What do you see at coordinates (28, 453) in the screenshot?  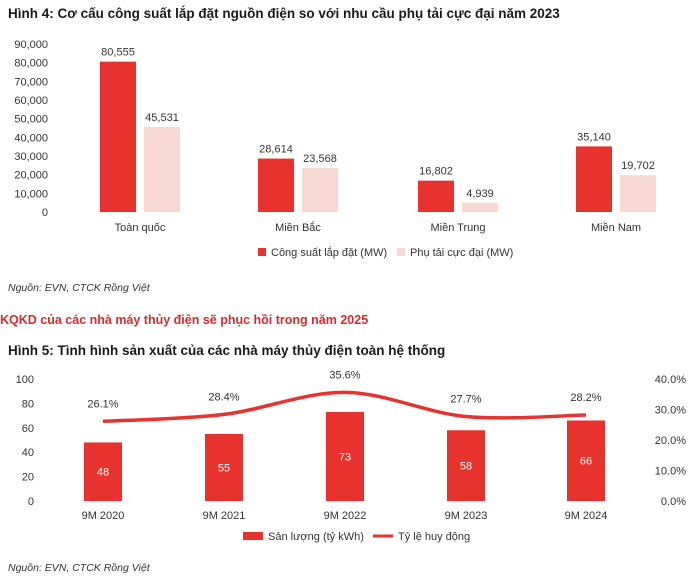 I see `y-left-tick-label: 40` at bounding box center [28, 453].